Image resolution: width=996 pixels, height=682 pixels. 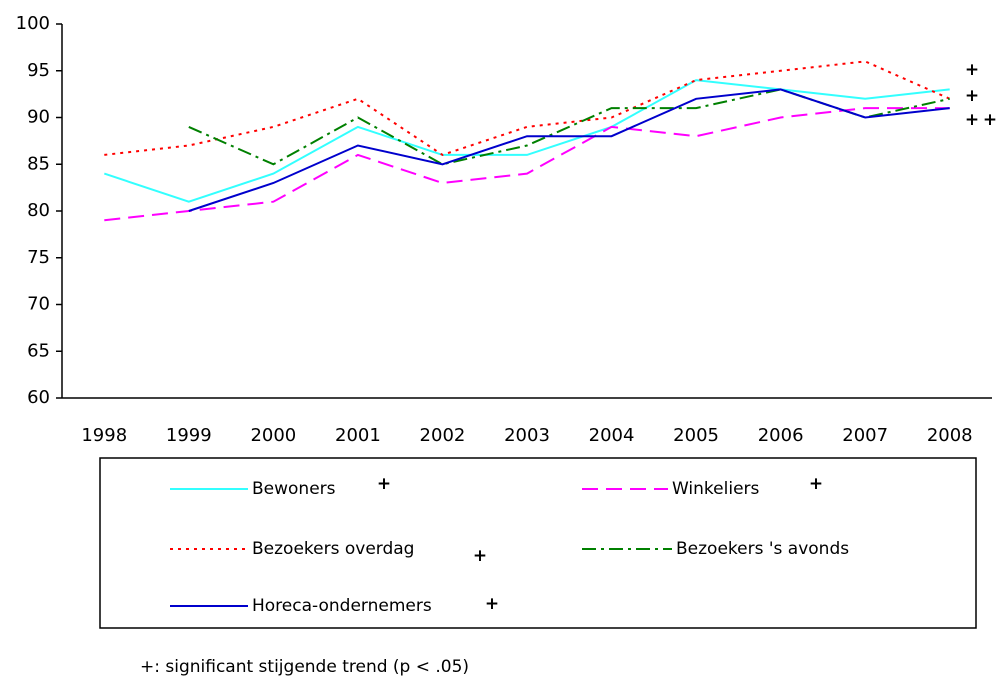 What do you see at coordinates (716, 489) in the screenshot?
I see `legend-label: Winkeliers` at bounding box center [716, 489].